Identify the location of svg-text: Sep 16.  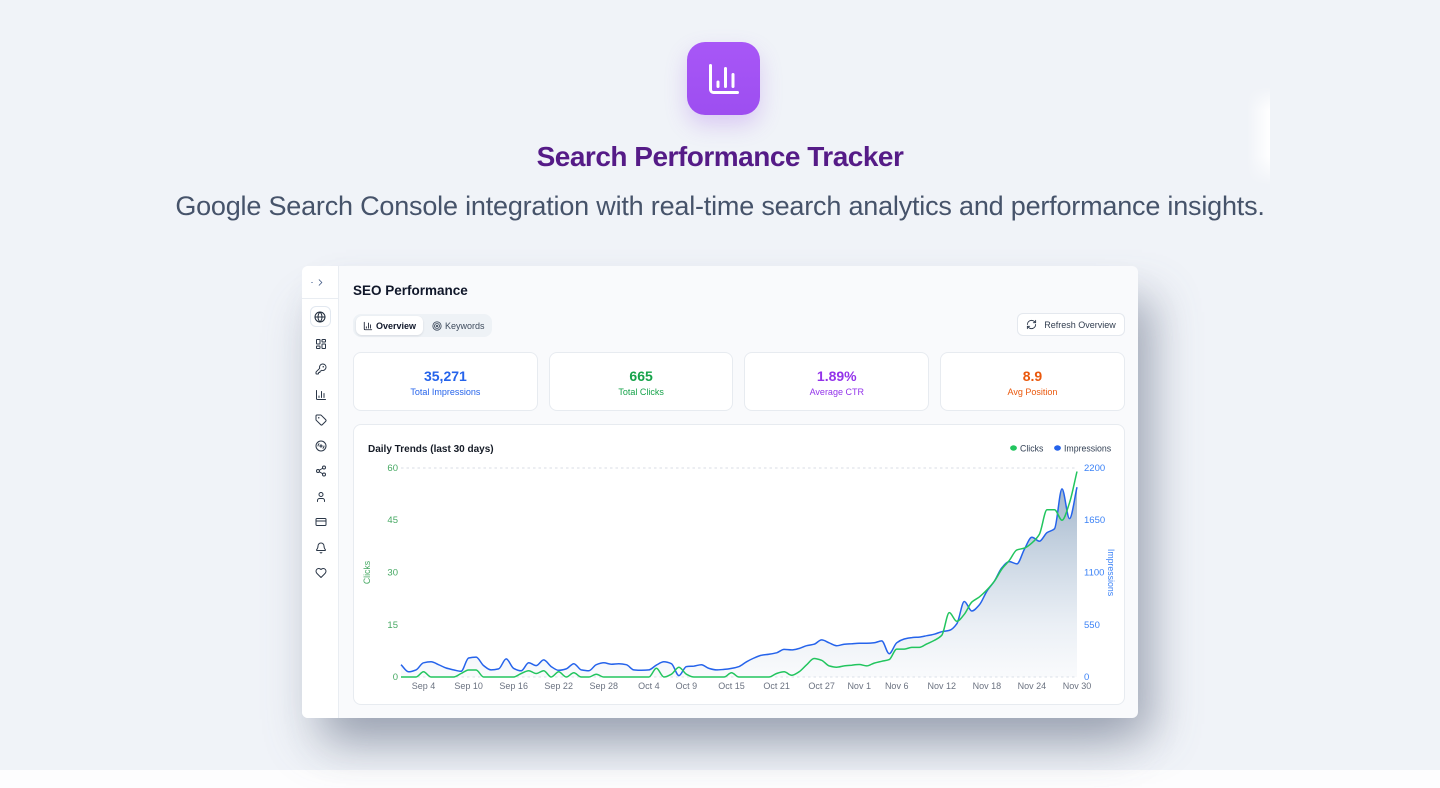
(513, 686).